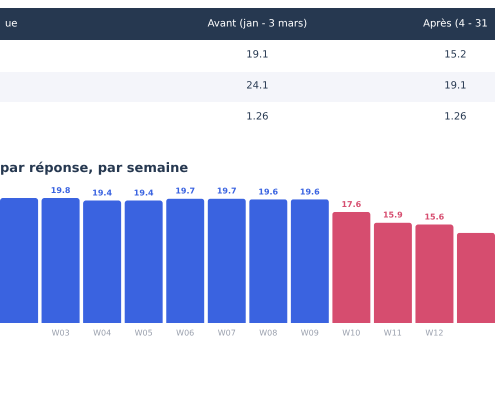  Describe the element at coordinates (94, 168) in the screenshot. I see `chart-title: par réponse, par semaine` at that location.